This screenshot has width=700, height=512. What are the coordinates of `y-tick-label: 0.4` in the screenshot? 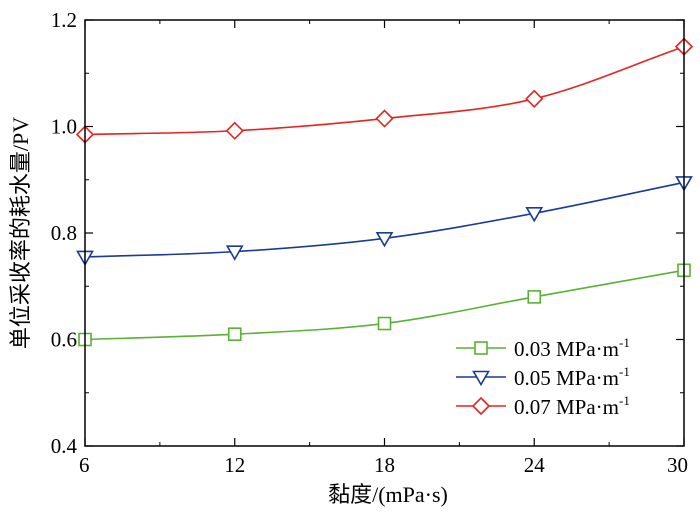 It's located at (64, 446).